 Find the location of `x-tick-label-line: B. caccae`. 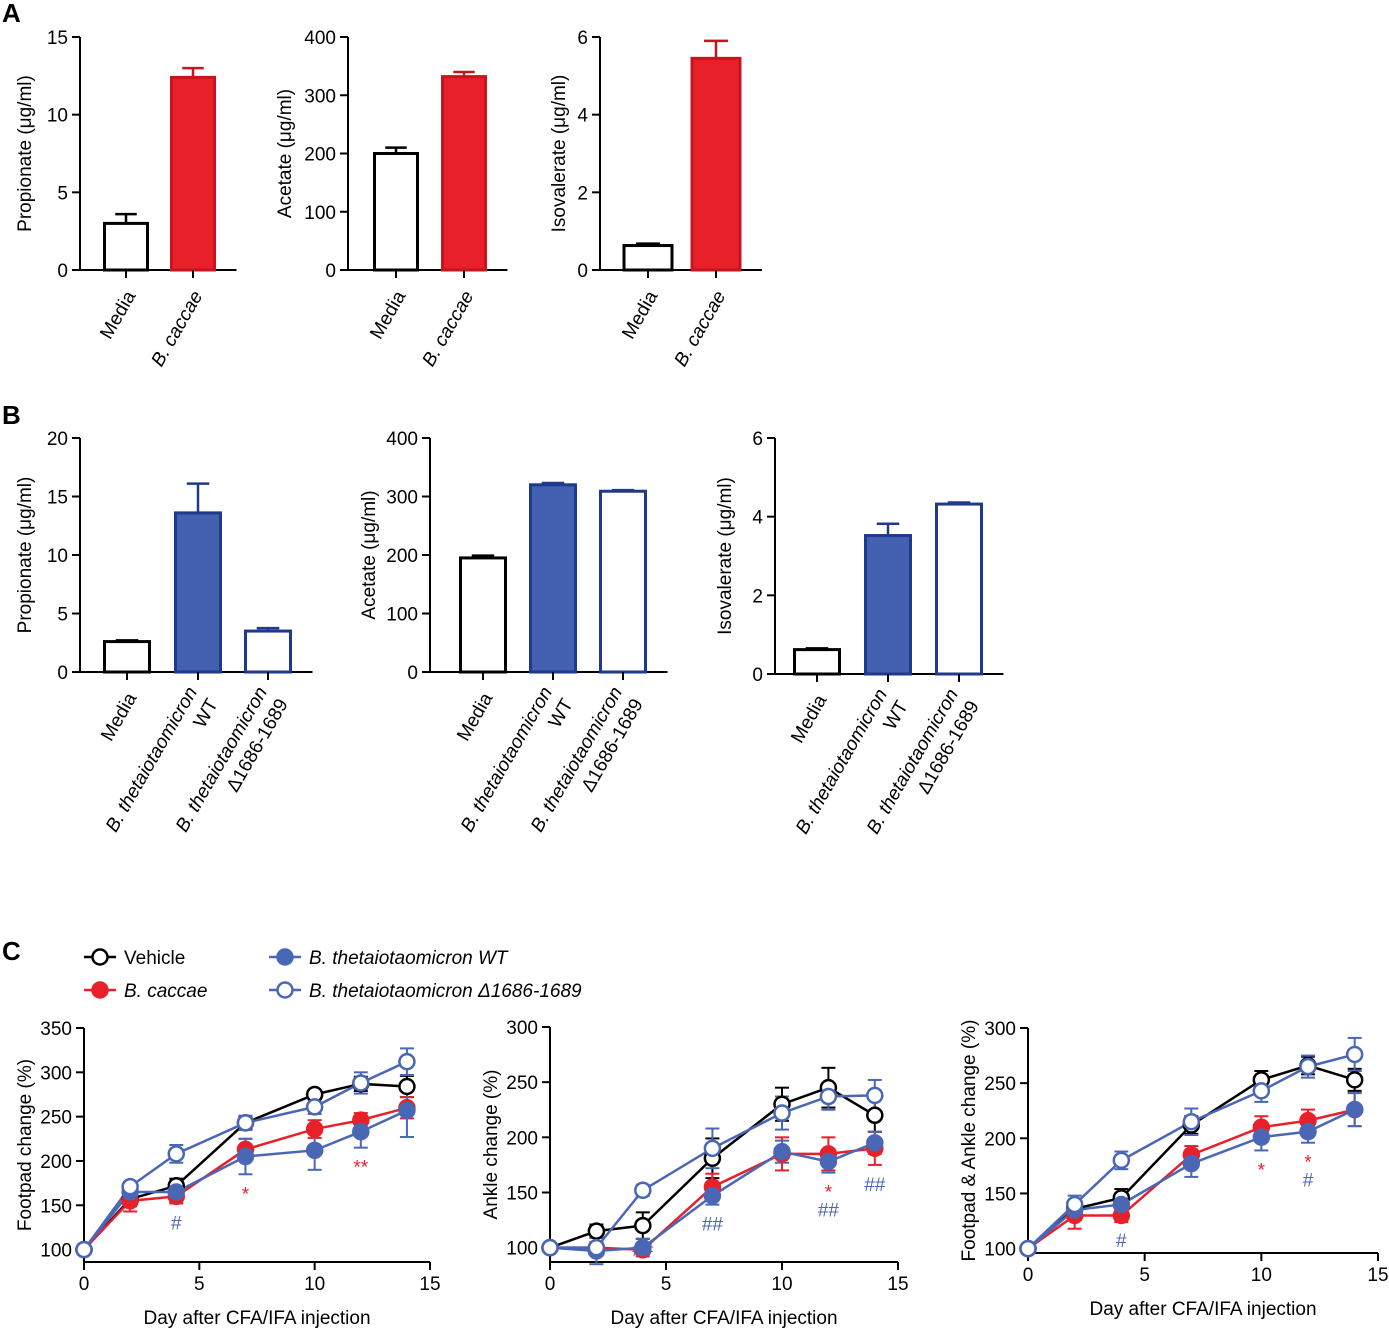

x-tick-label-line: B. caccae is located at coordinates (177, 329).